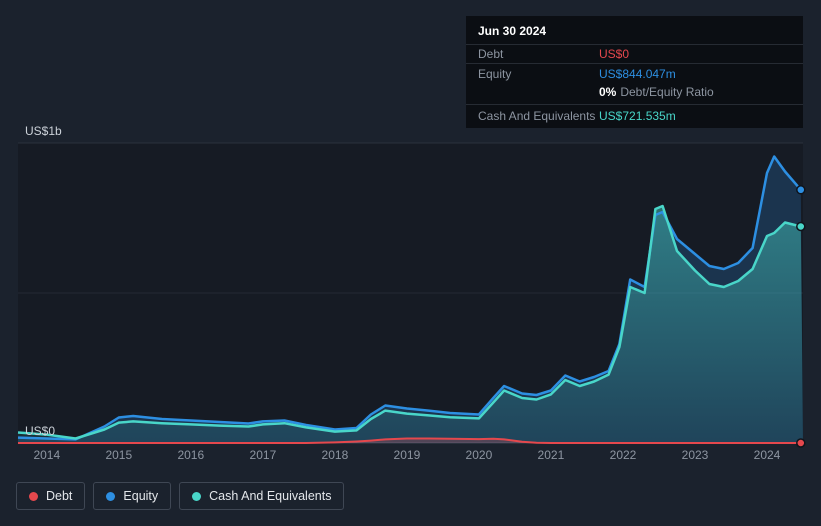  What do you see at coordinates (608, 92) in the screenshot?
I see `tooltip-ratio-percent: 0%` at bounding box center [608, 92].